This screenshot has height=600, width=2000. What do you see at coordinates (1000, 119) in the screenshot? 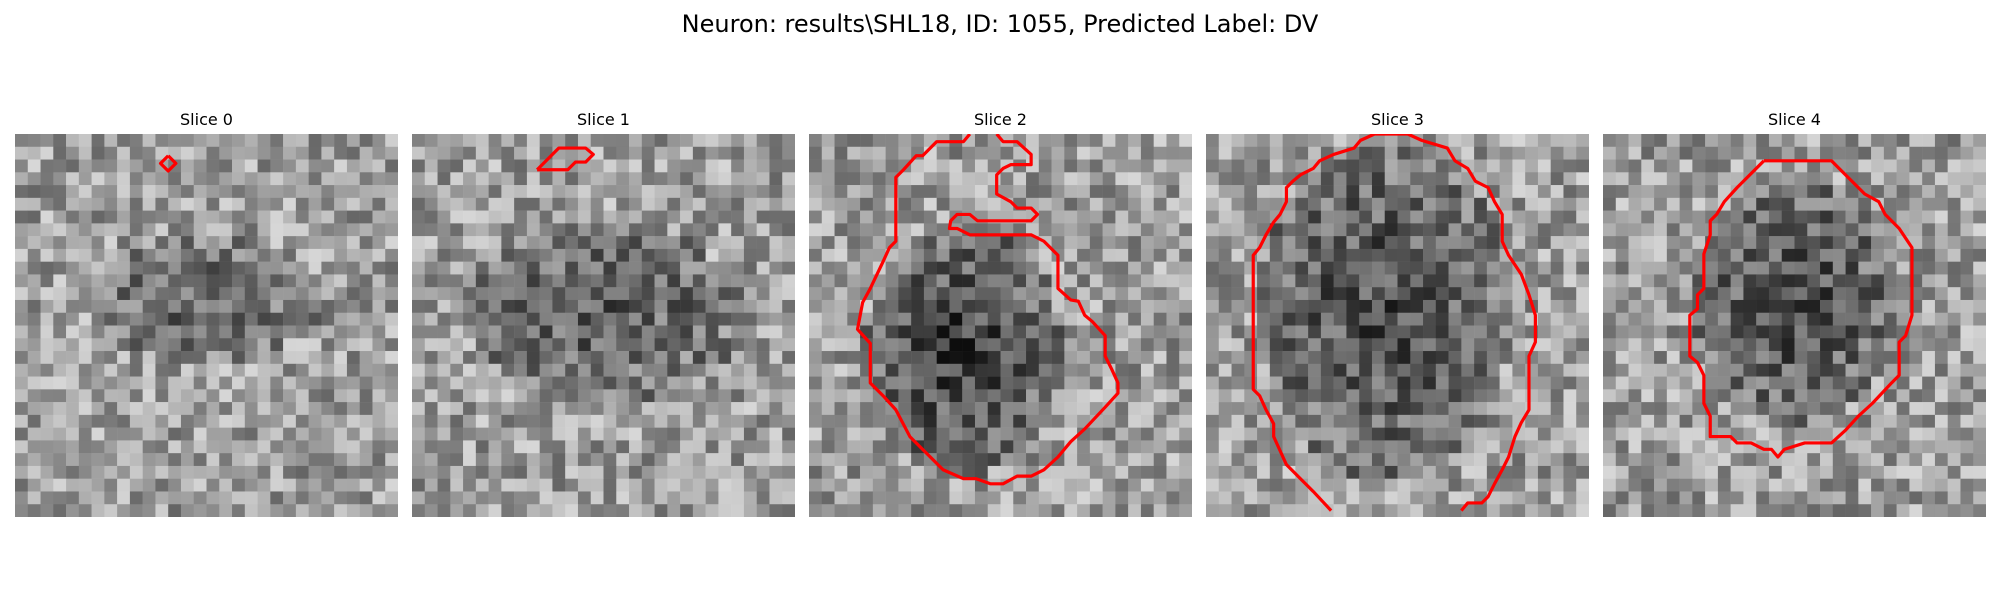
I see `slice-title-2: Slice 2` at bounding box center [1000, 119].